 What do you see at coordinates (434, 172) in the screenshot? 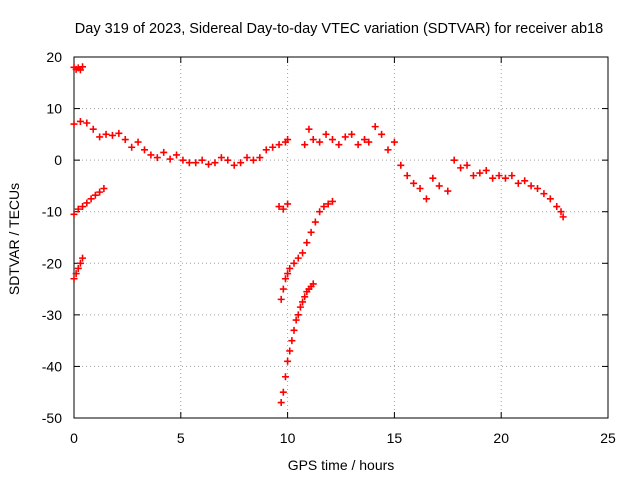
I see `series-late-trace` at bounding box center [434, 172].